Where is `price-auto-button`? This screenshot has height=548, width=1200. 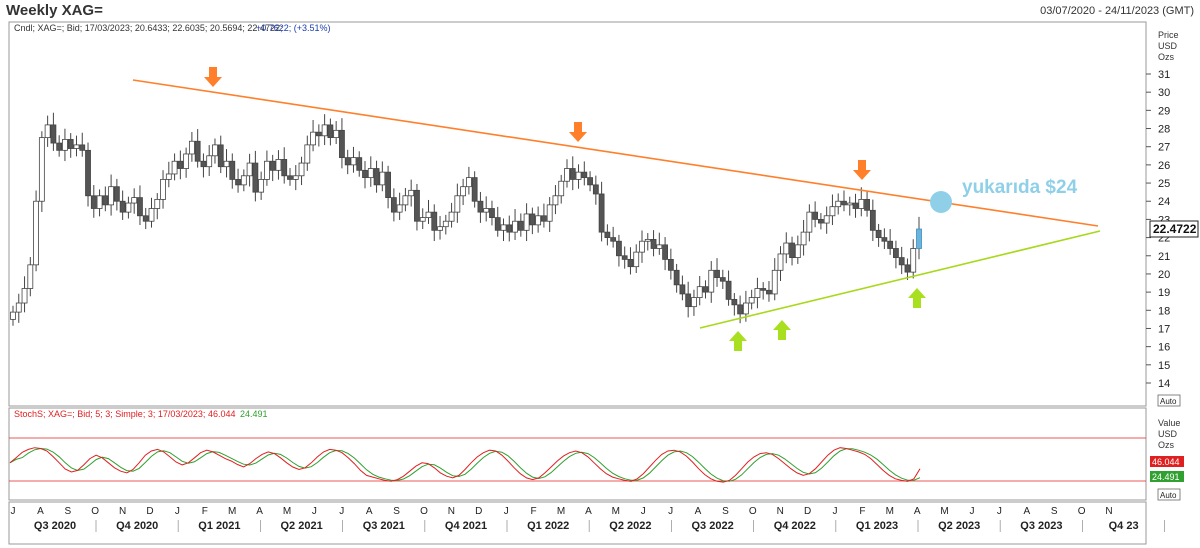 price-auto-button is located at coordinates (1169, 400).